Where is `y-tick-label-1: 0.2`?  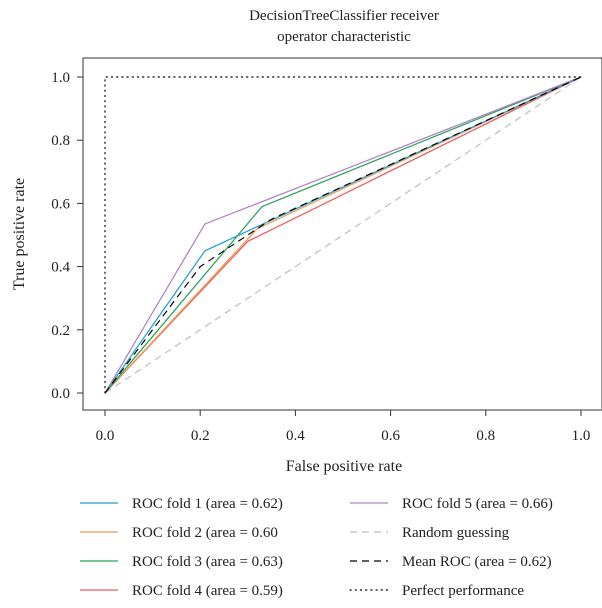
y-tick-label-1: 0.2 is located at coordinates (60, 331).